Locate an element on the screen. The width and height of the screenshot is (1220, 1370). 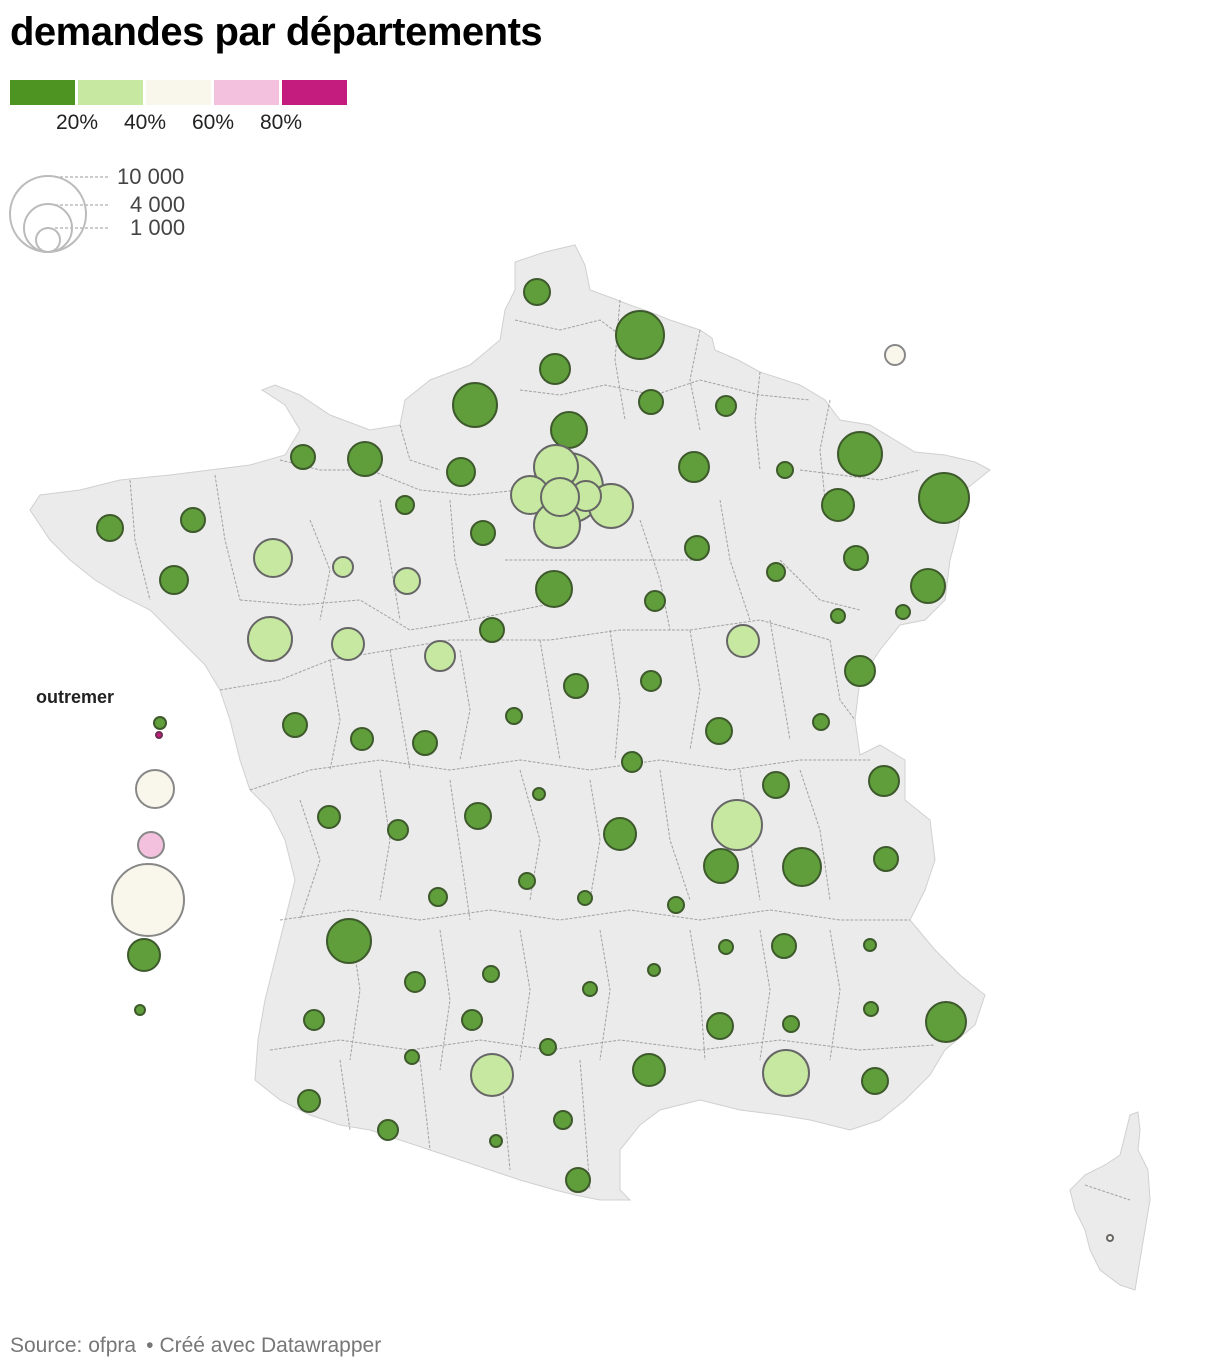
outremer-circles is located at coordinates (148, 866).